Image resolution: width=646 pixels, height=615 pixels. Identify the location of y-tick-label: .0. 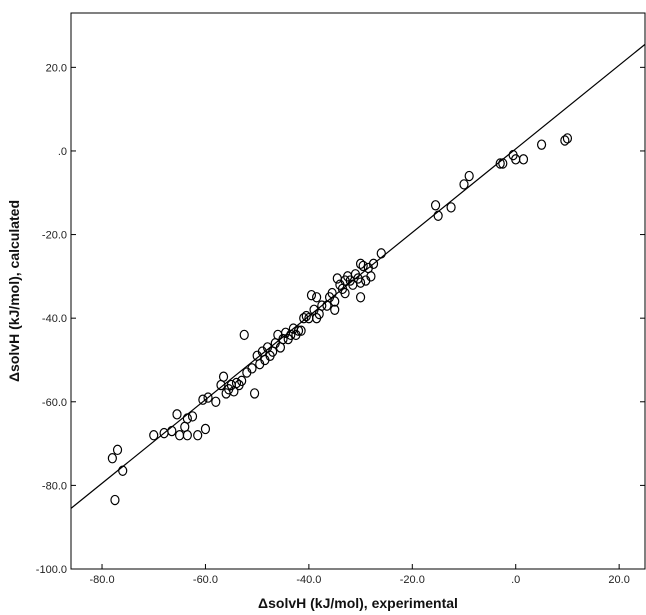
(62, 152).